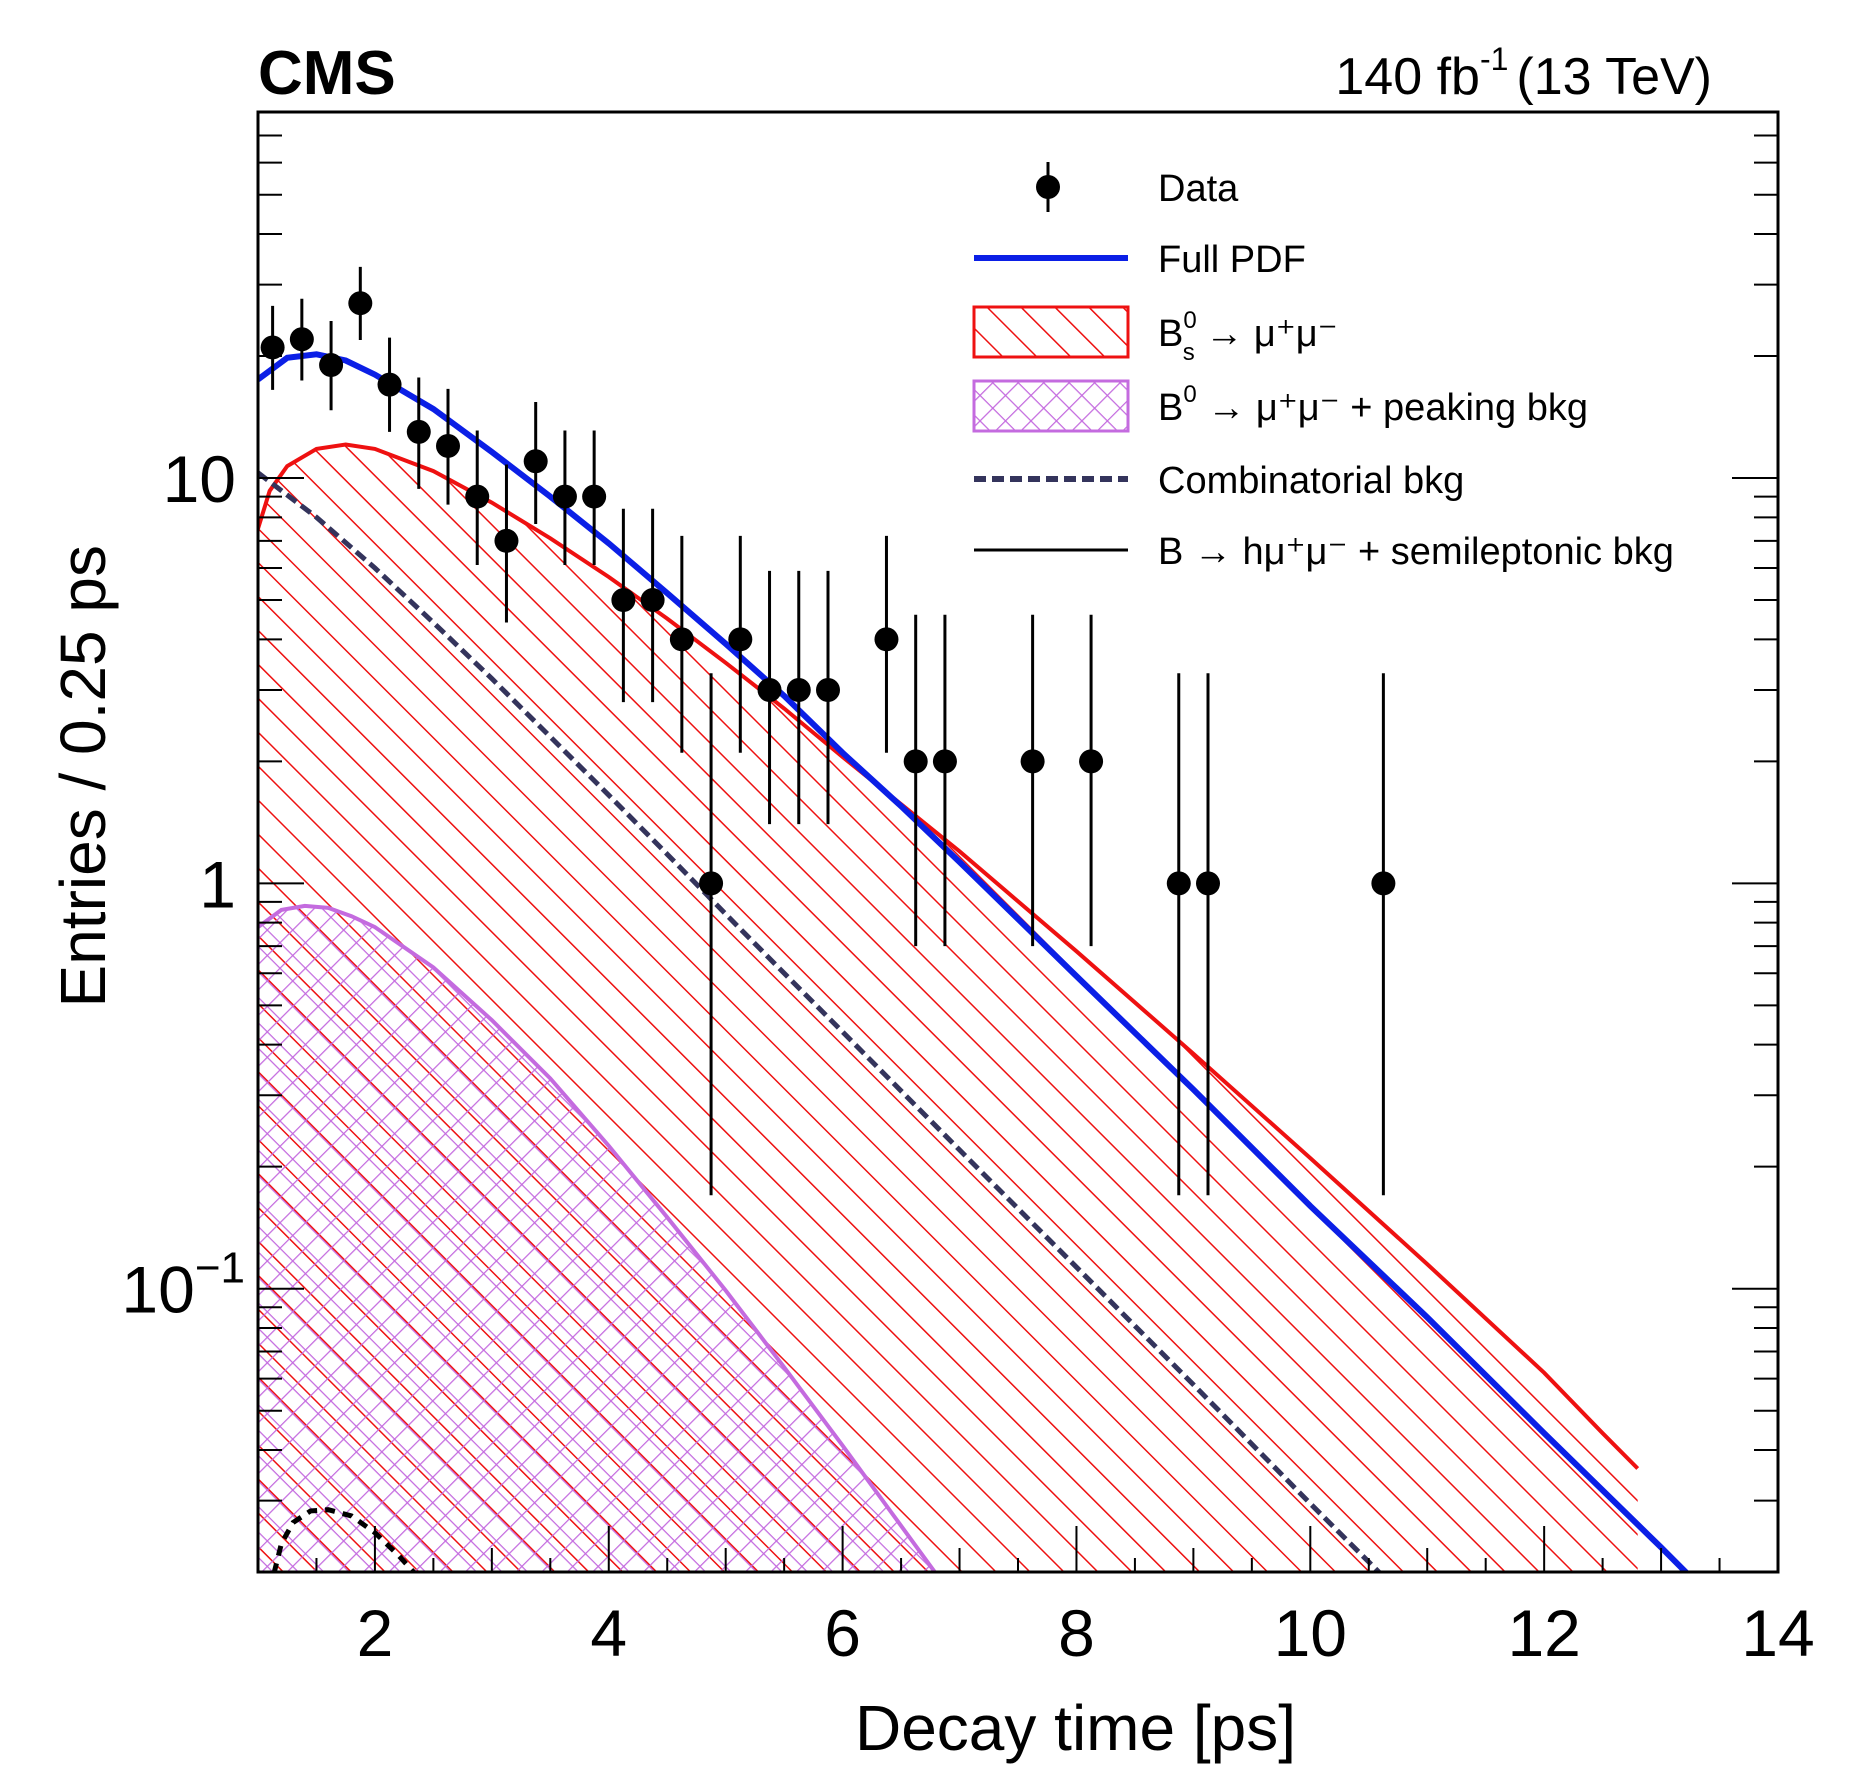  What do you see at coordinates (375, 1633) in the screenshot?
I see `x-tick-label: 2` at bounding box center [375, 1633].